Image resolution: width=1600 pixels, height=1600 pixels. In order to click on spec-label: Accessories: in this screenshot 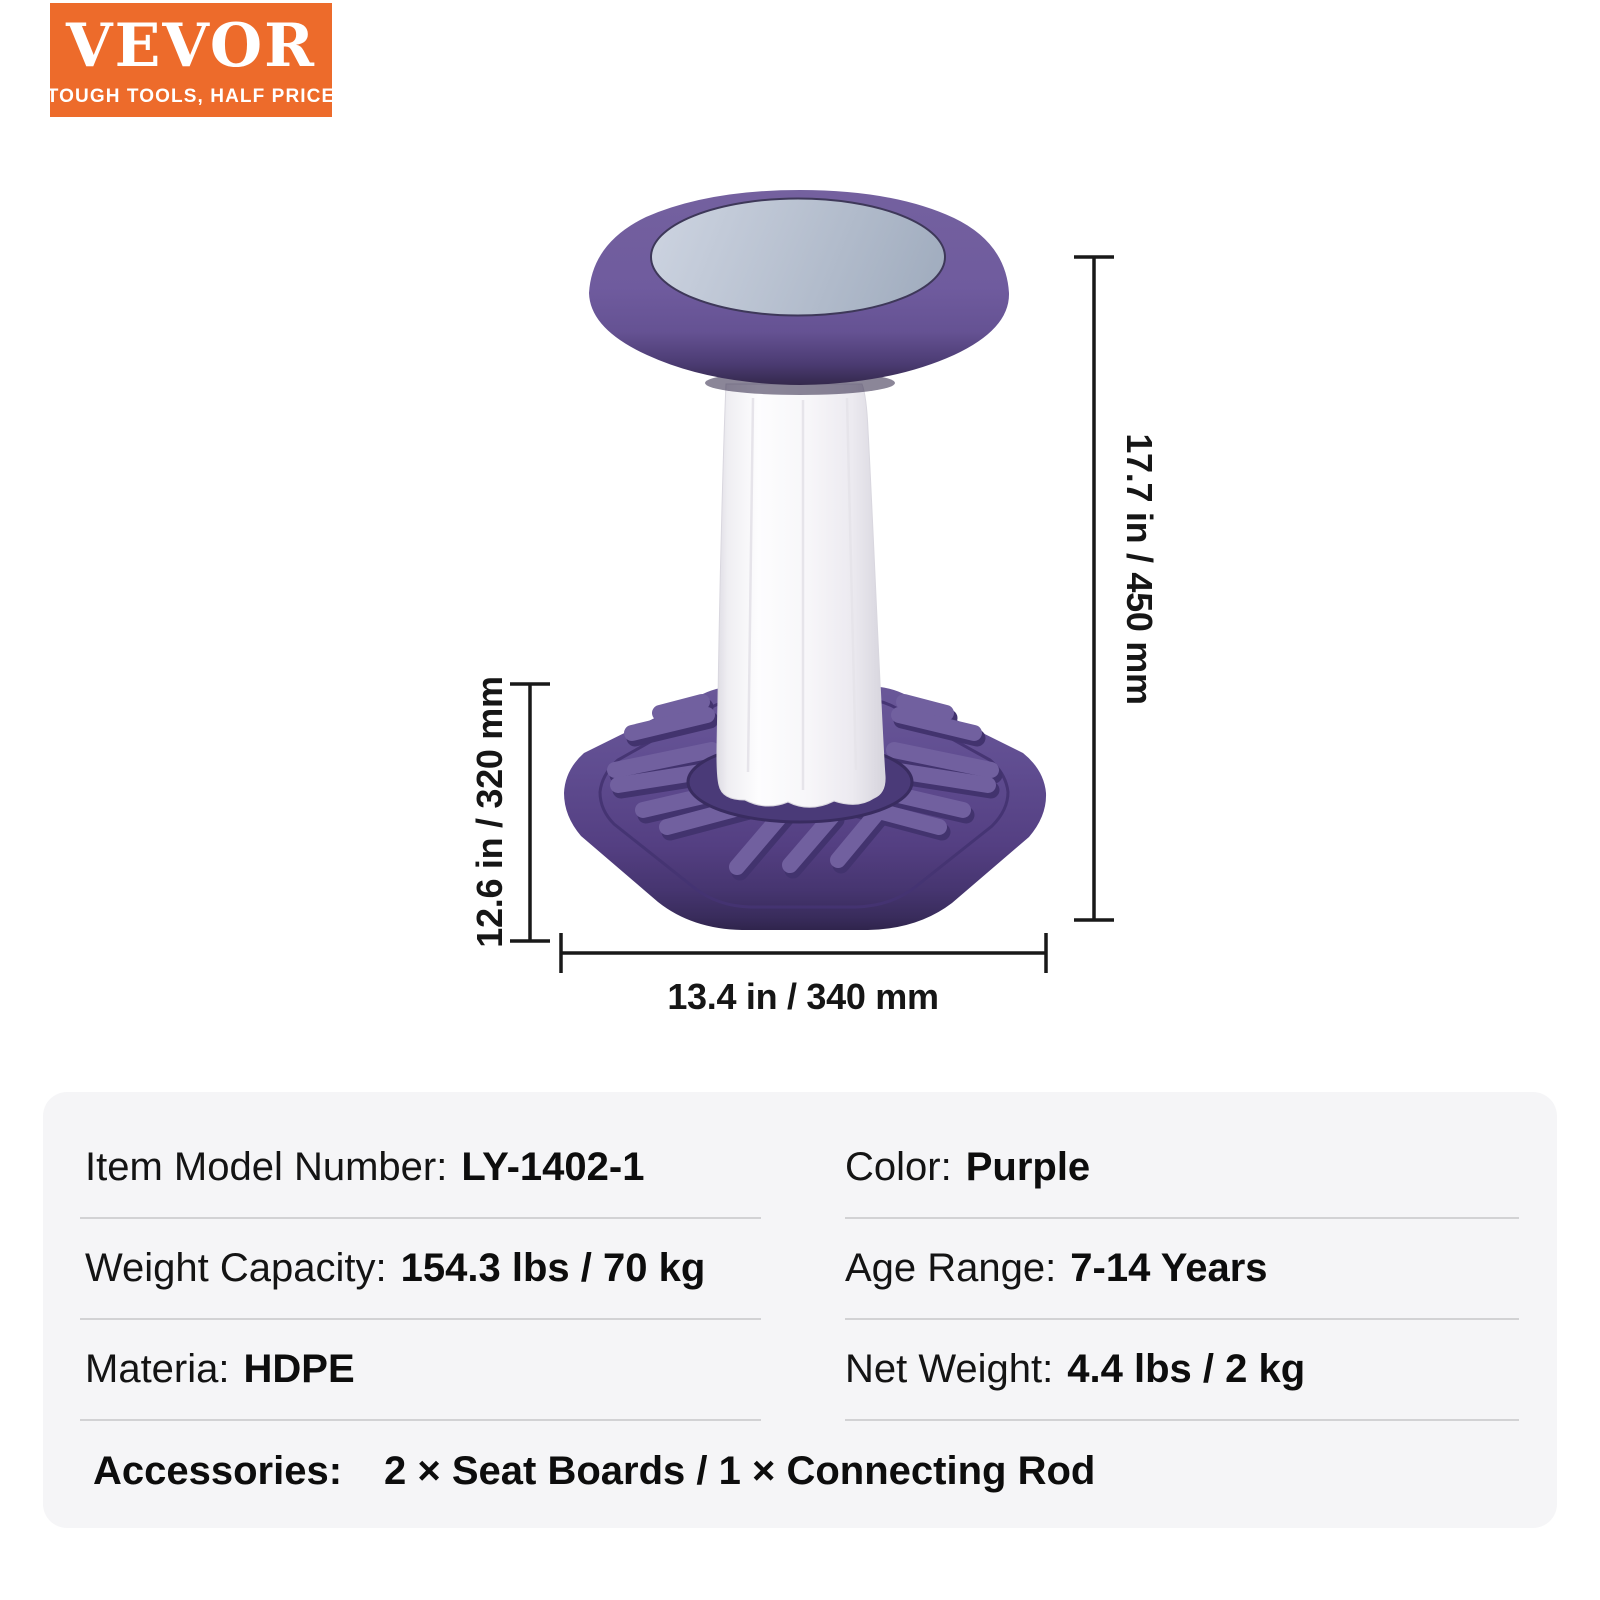, I will do `click(218, 1471)`.